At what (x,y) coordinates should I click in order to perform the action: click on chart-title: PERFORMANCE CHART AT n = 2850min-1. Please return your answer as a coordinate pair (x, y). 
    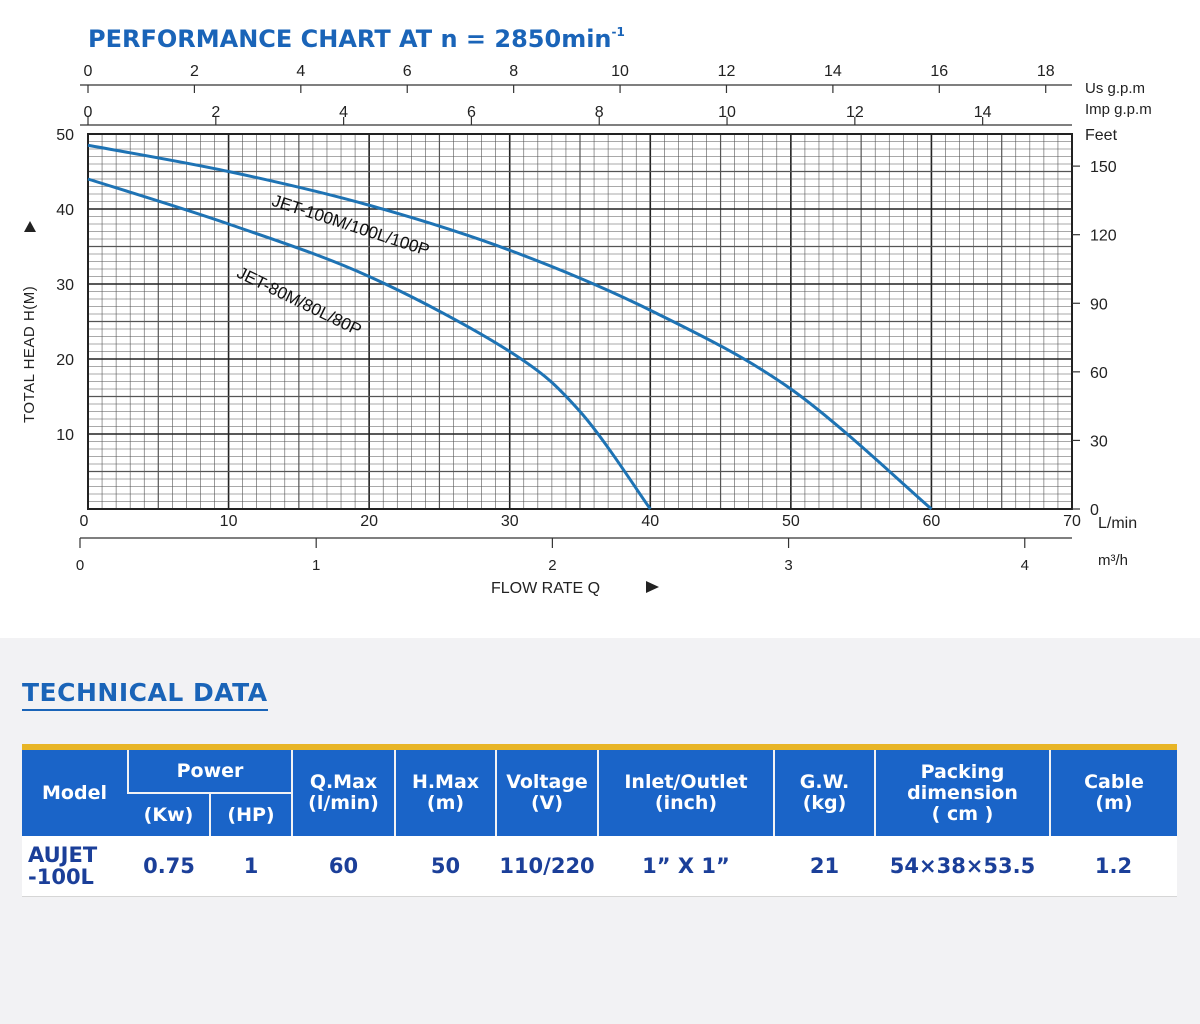
    Looking at the image, I should click on (356, 39).